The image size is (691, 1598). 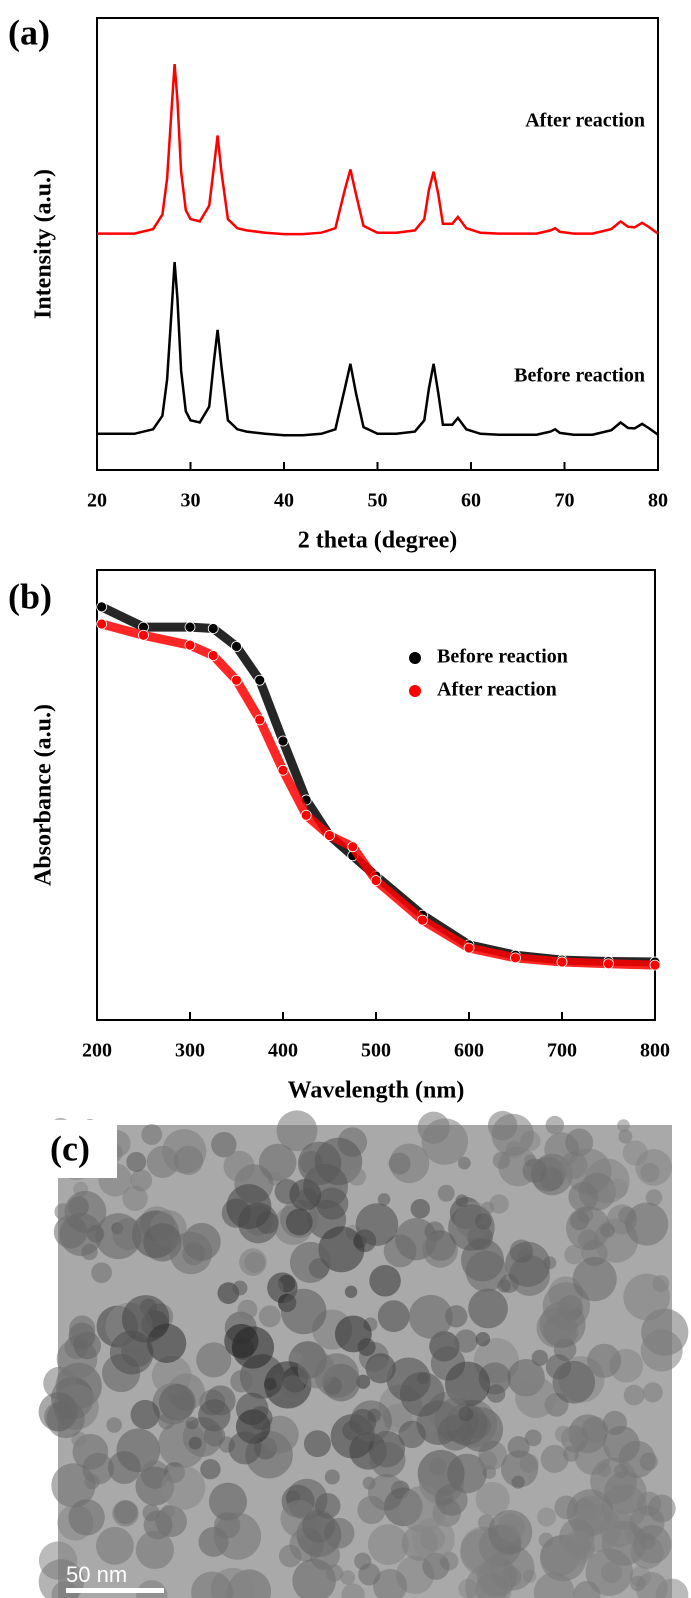 What do you see at coordinates (30, 596) in the screenshot?
I see `panel-label: (b)` at bounding box center [30, 596].